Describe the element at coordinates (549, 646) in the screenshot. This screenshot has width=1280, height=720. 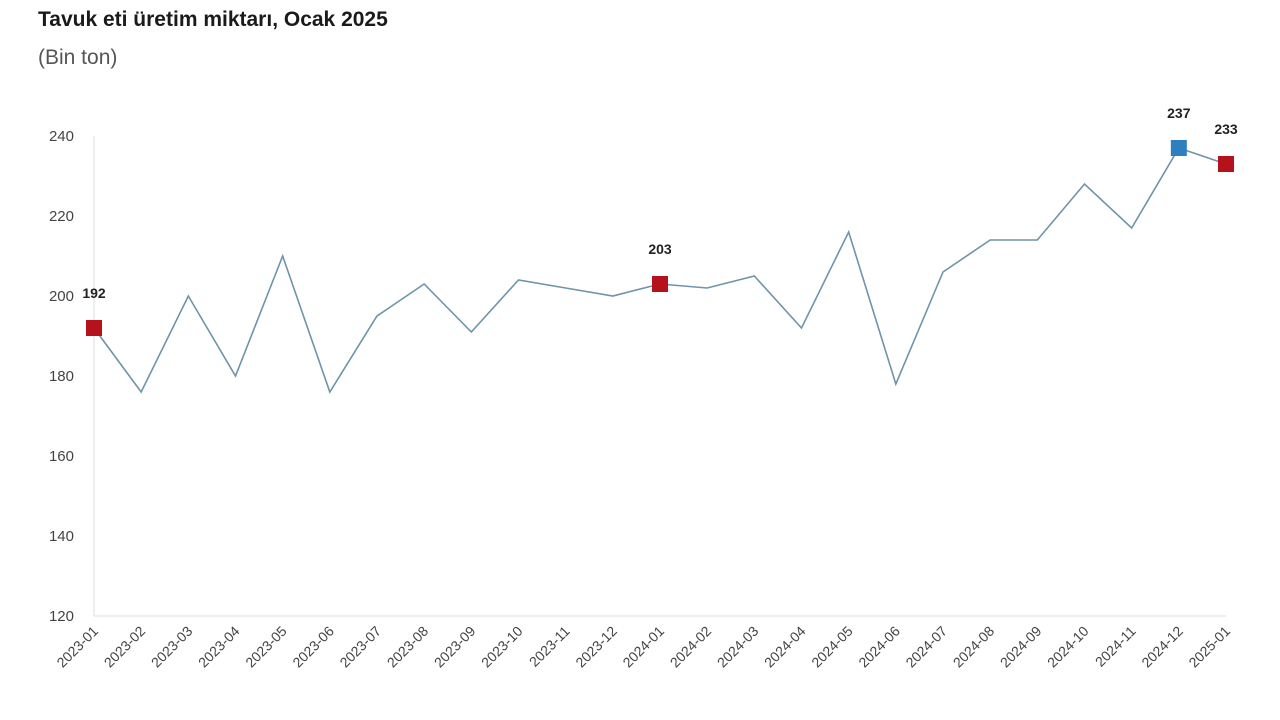
I see `x-tick-label: 2023-11` at that location.